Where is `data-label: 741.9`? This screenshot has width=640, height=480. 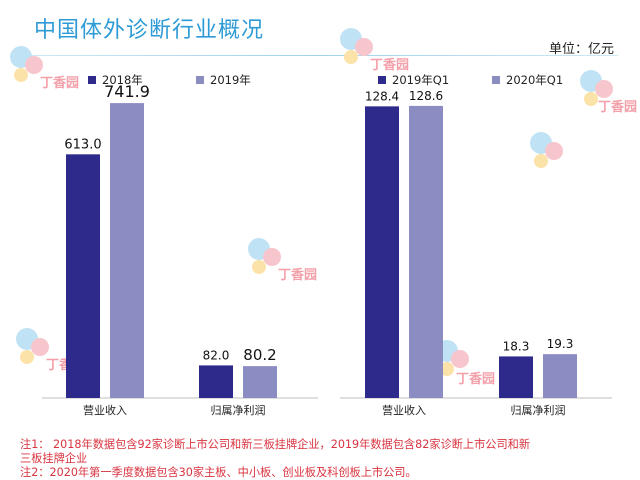 data-label: 741.9 is located at coordinates (127, 91).